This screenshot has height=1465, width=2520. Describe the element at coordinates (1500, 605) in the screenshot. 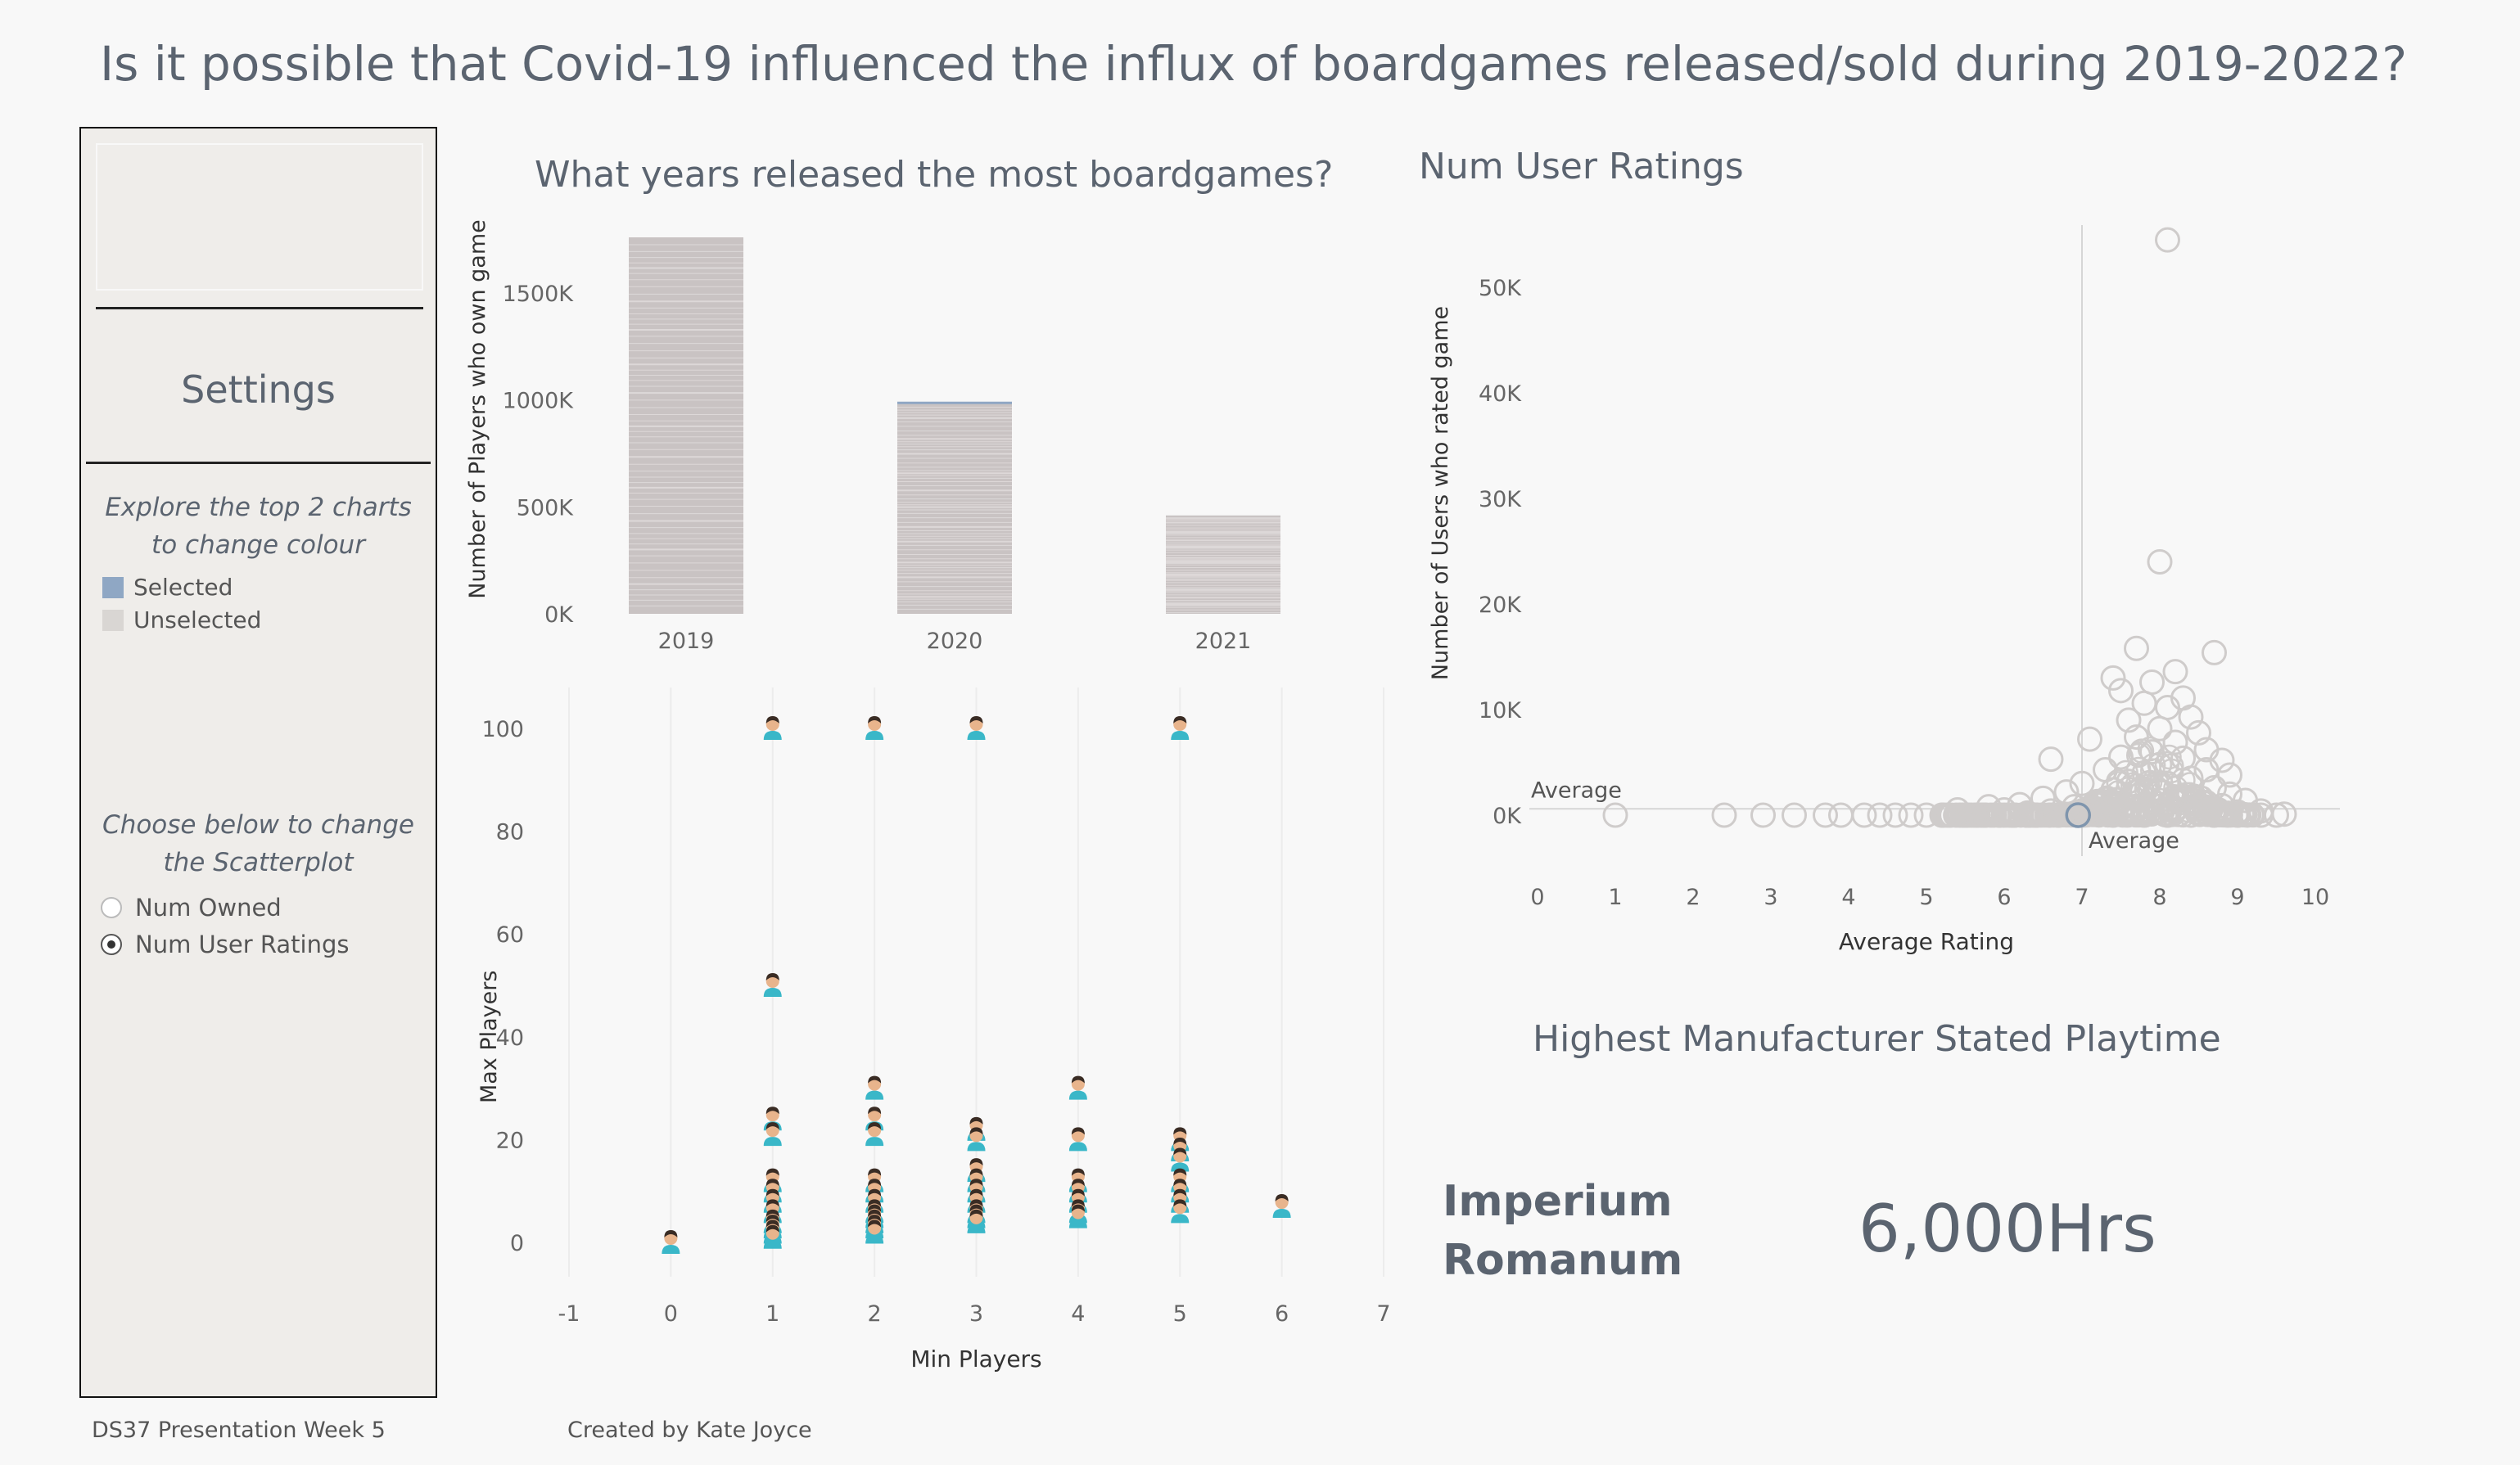

I see `y-tick-label: 20K` at that location.